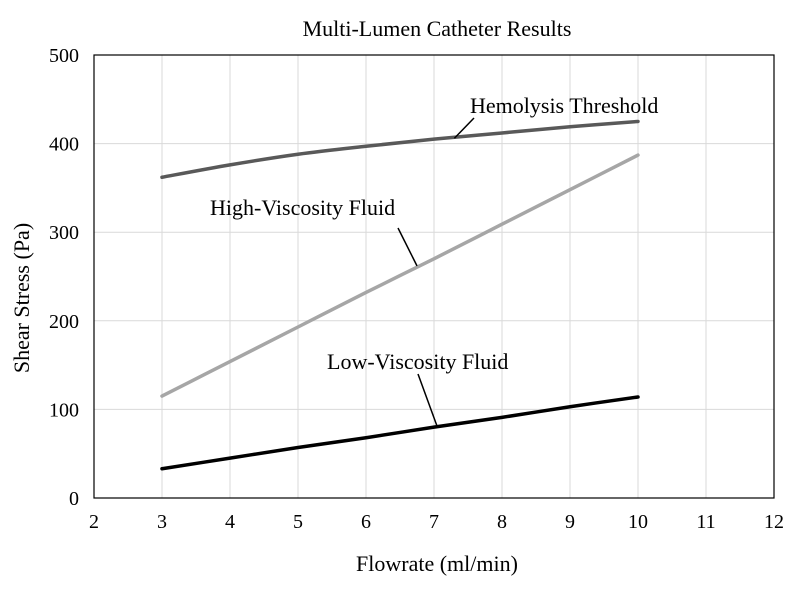 The image size is (800, 593). What do you see at coordinates (638, 522) in the screenshot?
I see `x-tick-label: 10` at bounding box center [638, 522].